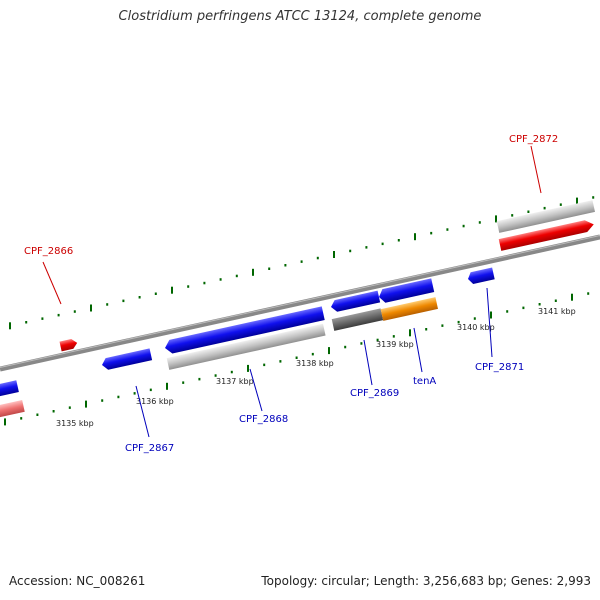 The image size is (600, 600). I want to click on gene-label-cpf-2872: CPF_2872, so click(533, 139).